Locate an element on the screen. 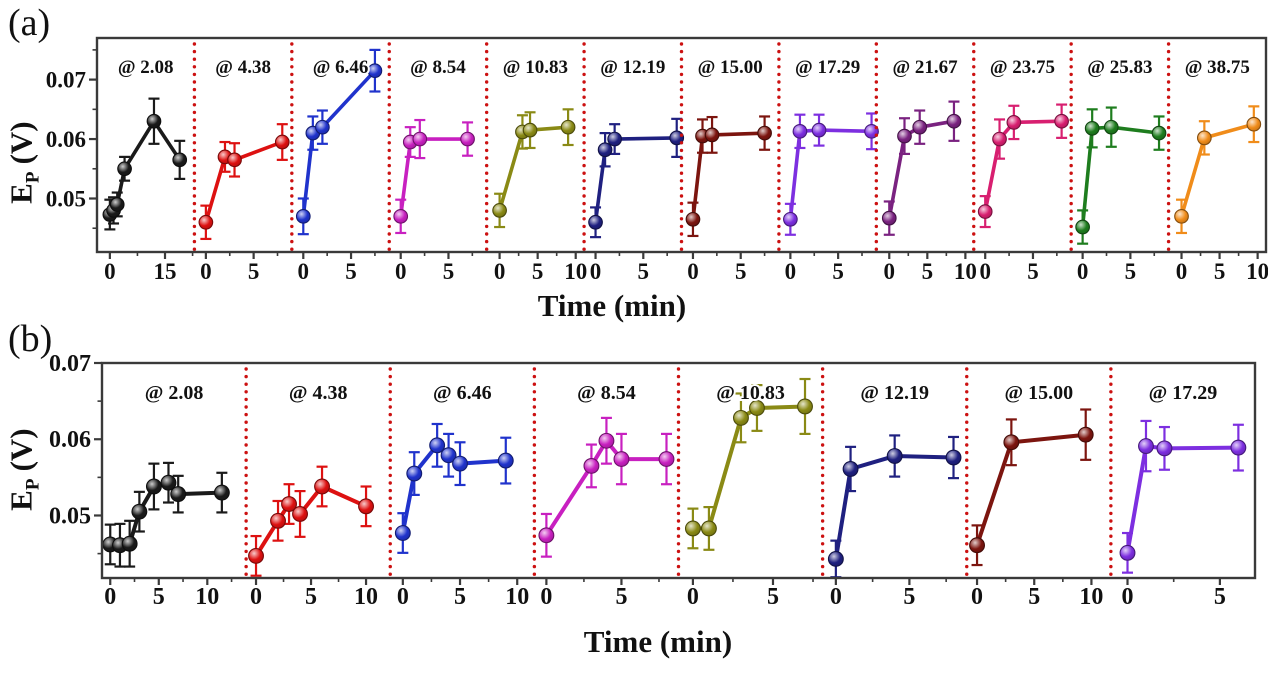 This screenshot has width=1268, height=676. subplot: 0 5 10 @ 10.83 is located at coordinates (535, 163).